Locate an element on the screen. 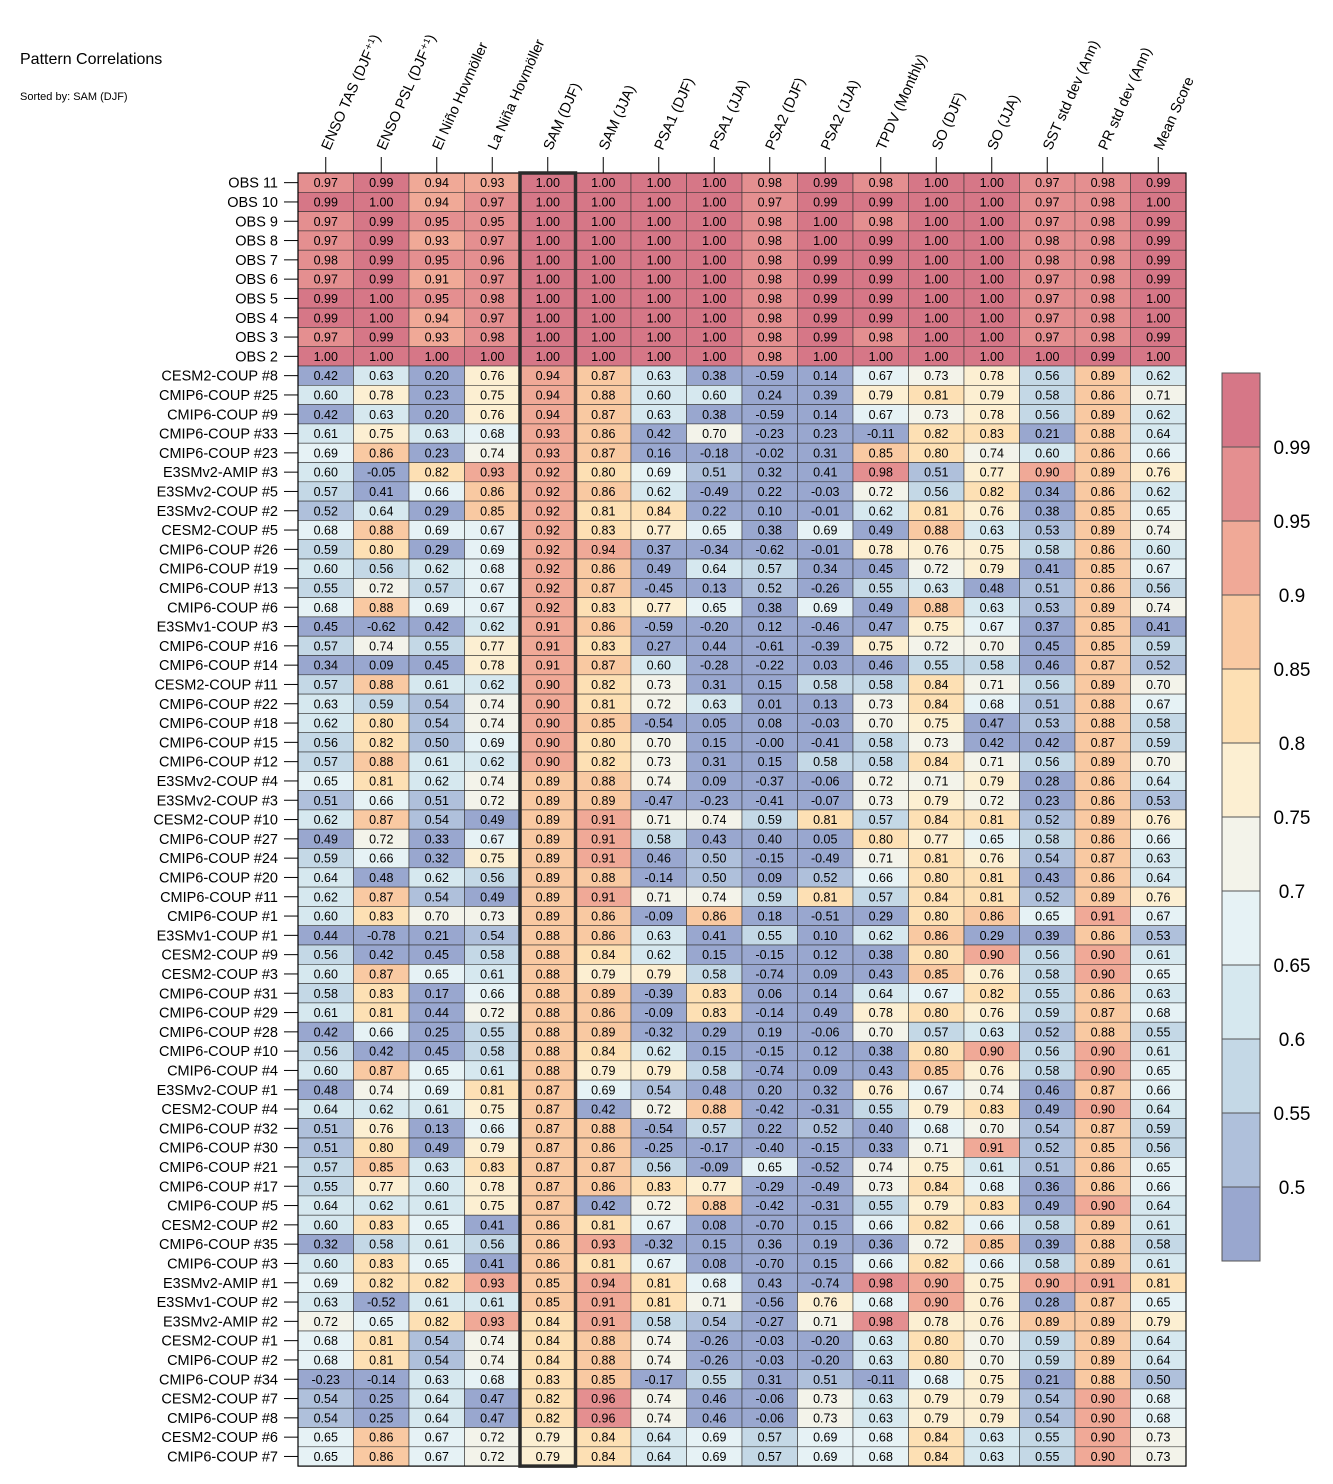 The image size is (1333, 1484). cell-value: 0.05 is located at coordinates (714, 724).